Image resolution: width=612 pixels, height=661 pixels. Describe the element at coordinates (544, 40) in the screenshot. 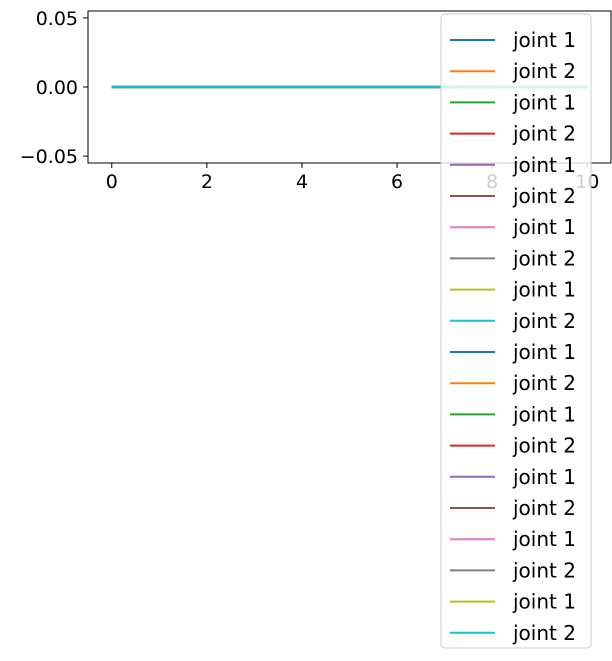

I see `legend-label-1: joint 1` at that location.